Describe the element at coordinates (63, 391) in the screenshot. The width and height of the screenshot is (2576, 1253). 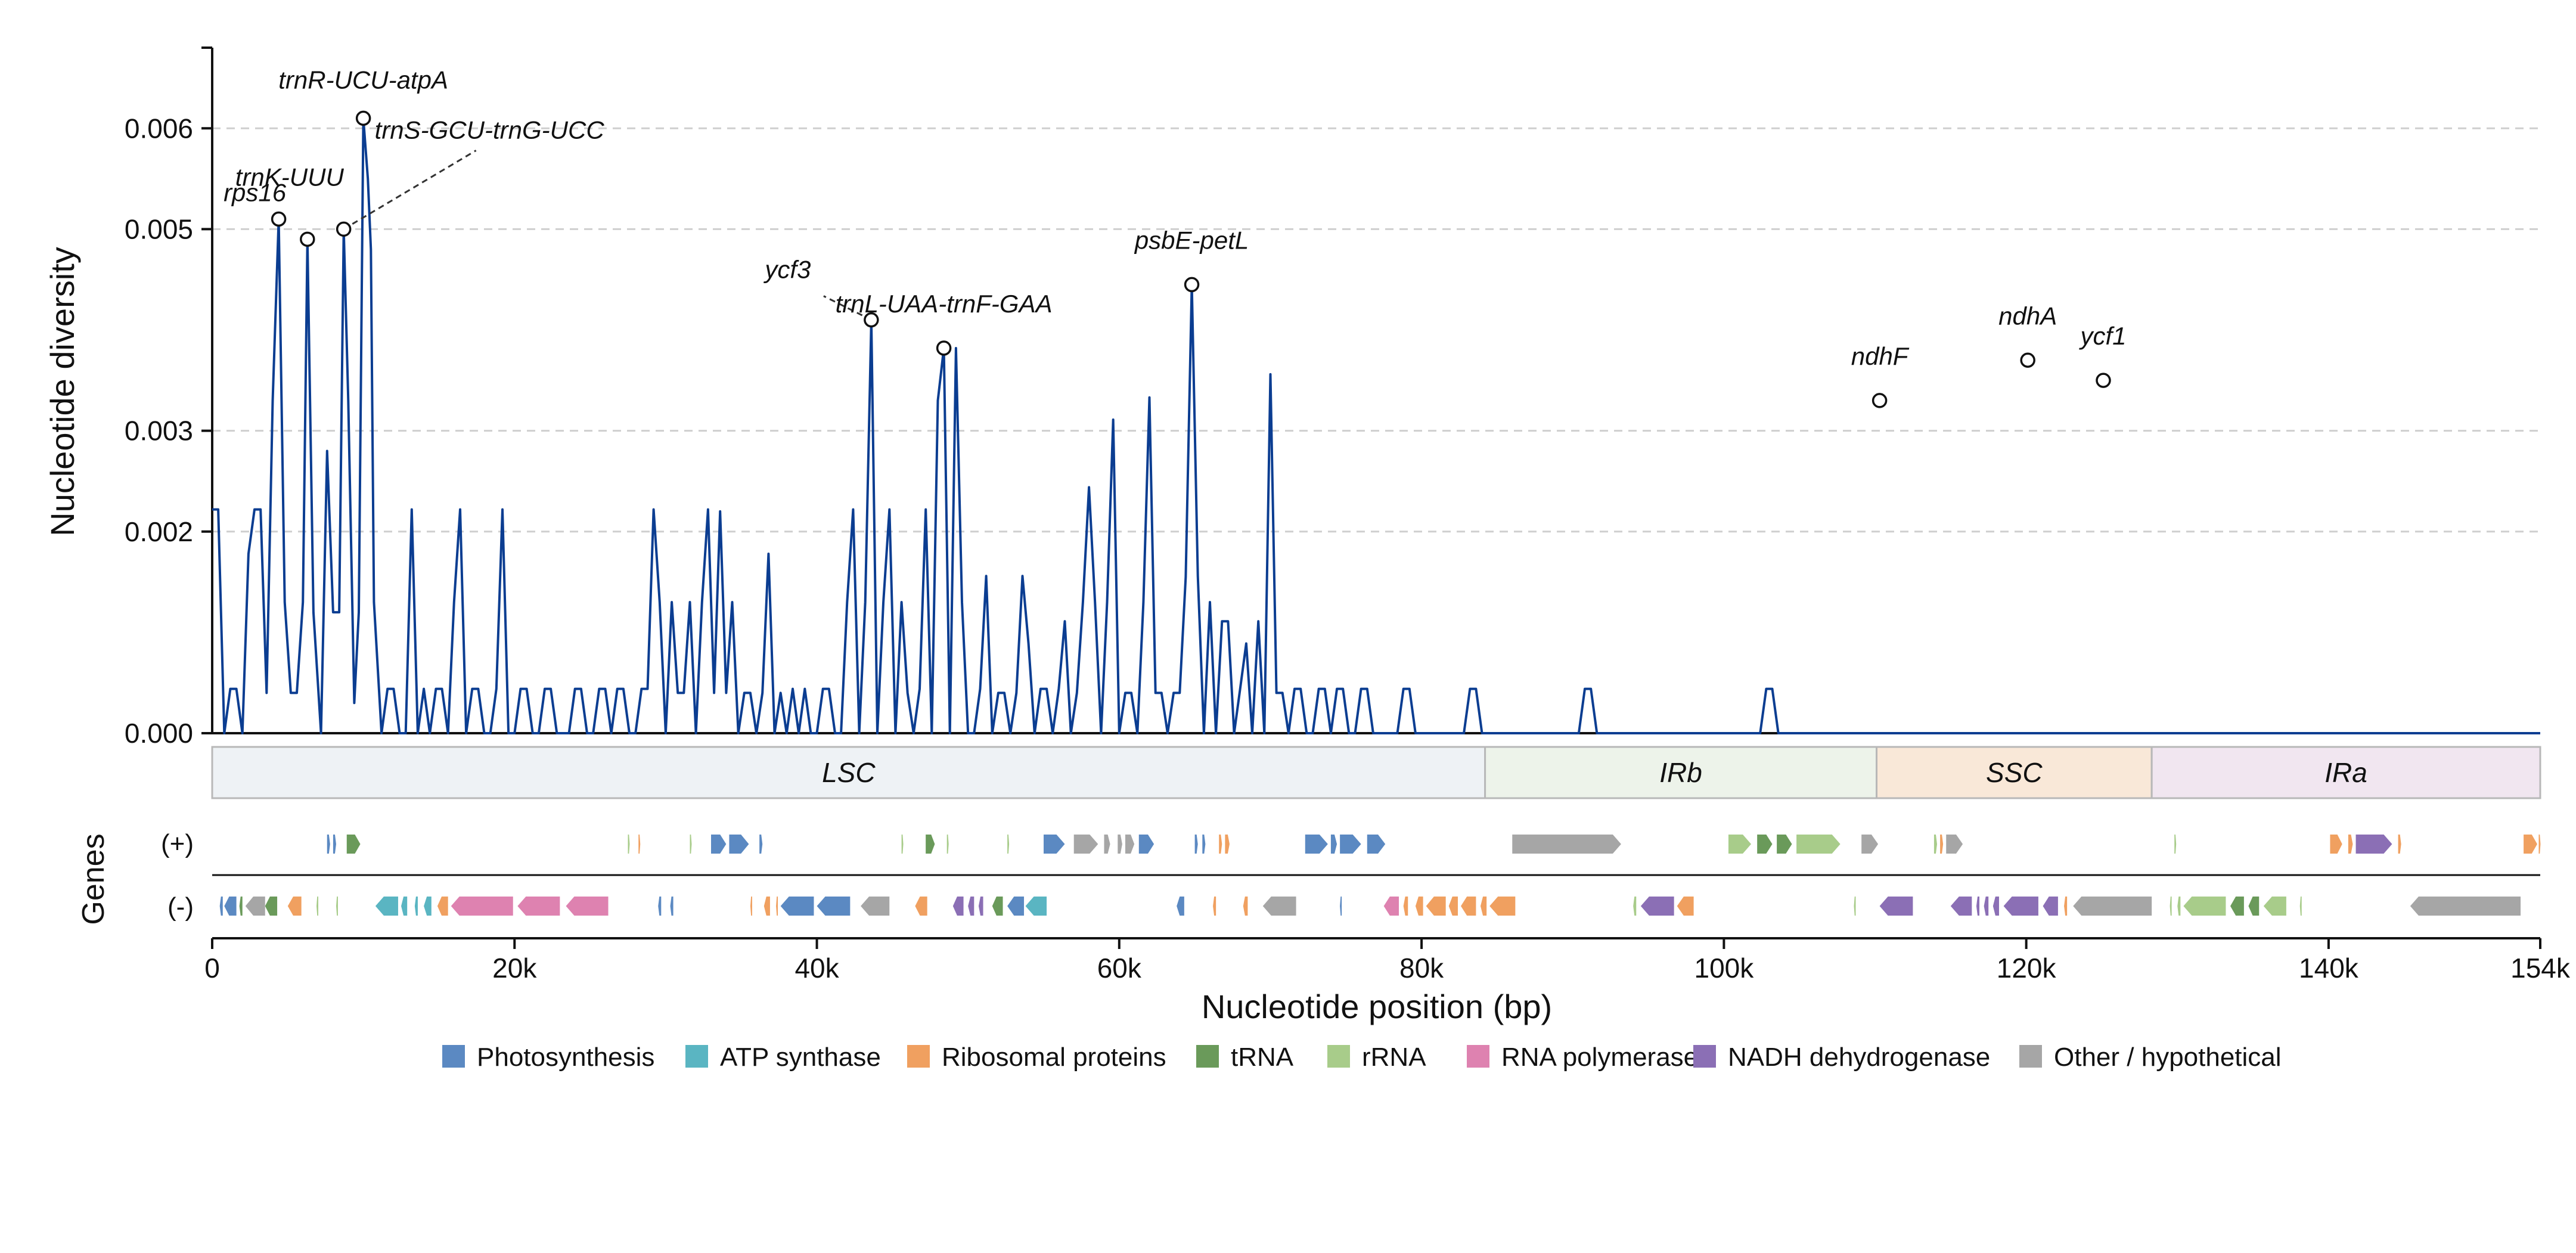
I see `y-axis-label: Nucleotide diversity` at that location.